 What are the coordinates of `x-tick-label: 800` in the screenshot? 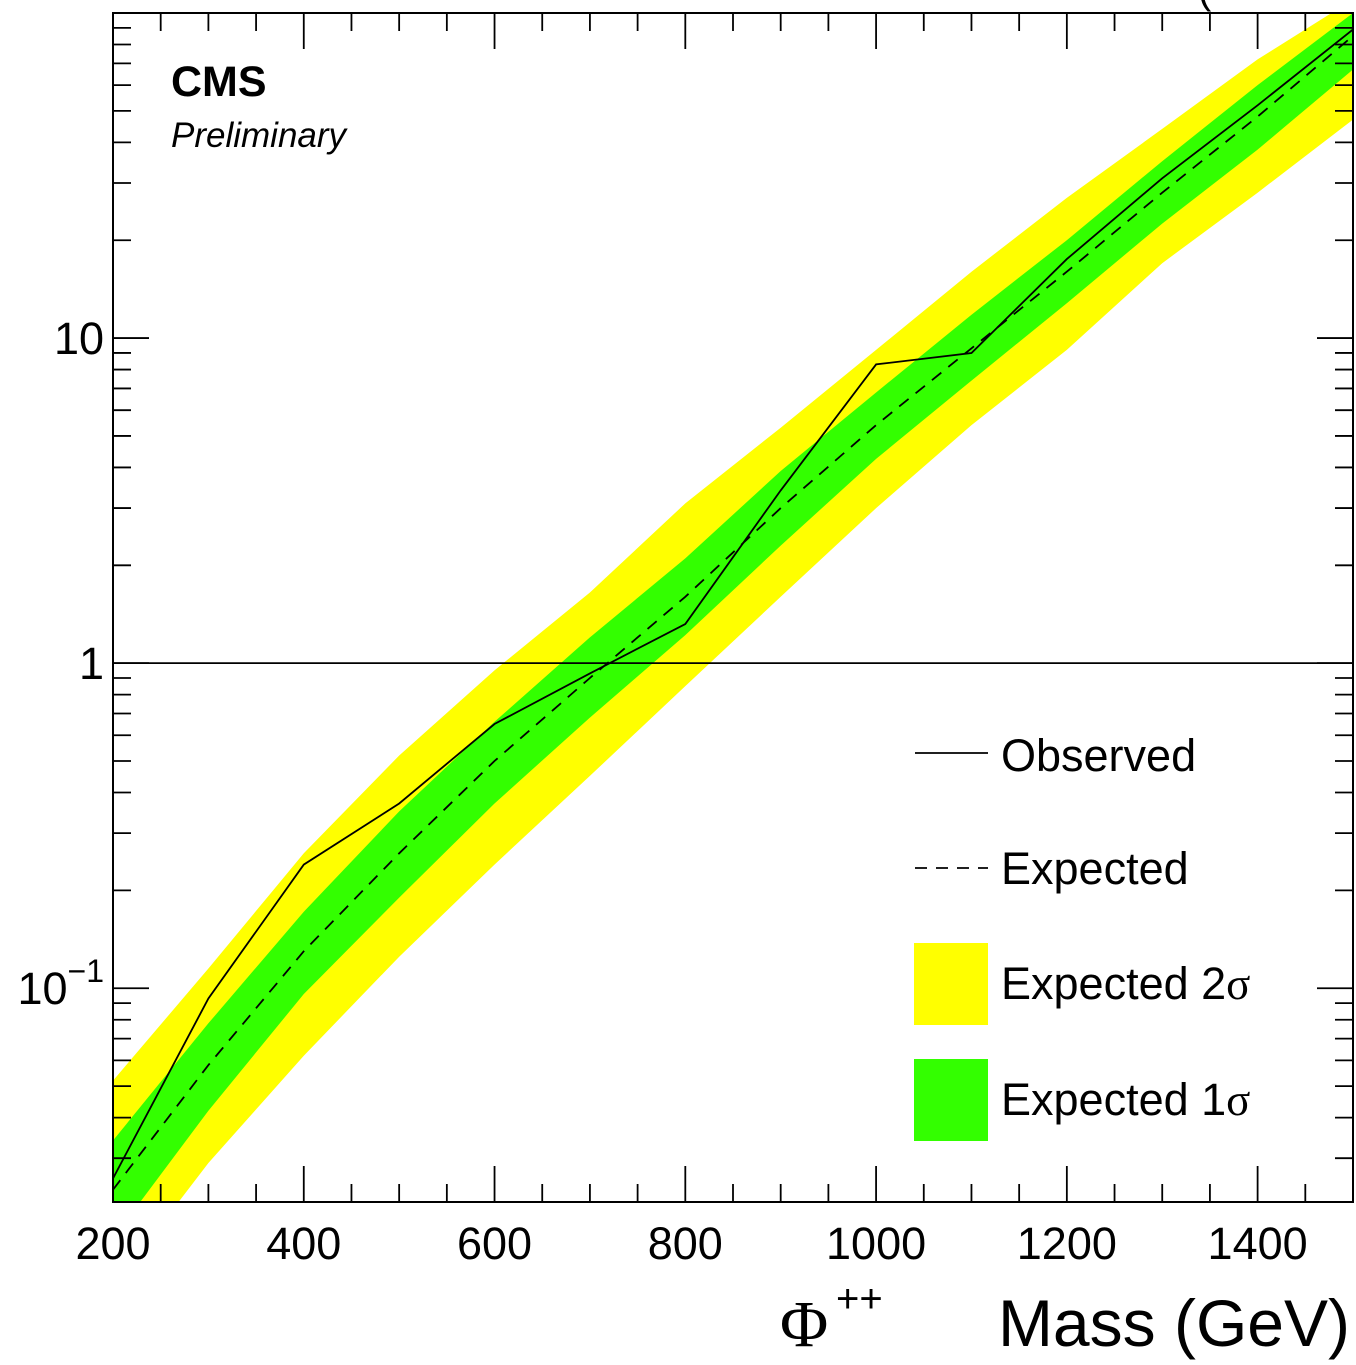 It's located at (685, 1243).